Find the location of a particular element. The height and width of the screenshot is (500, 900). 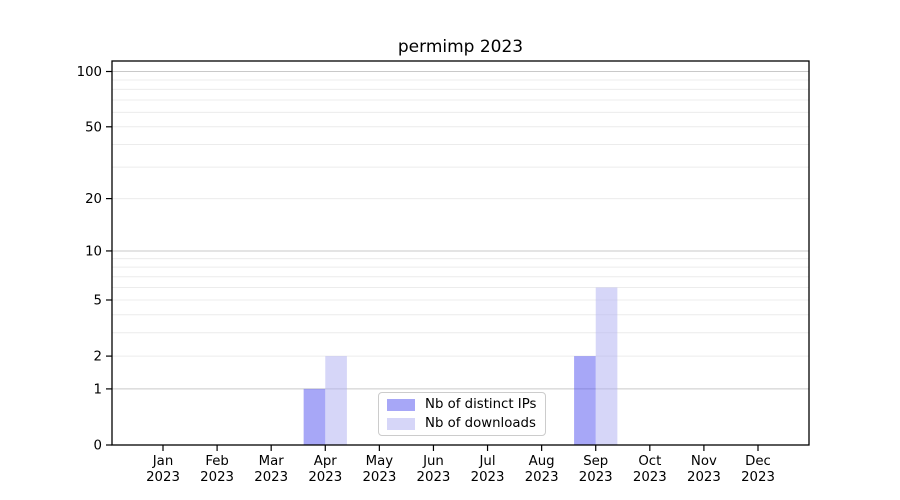

y-tick-label: 10 is located at coordinates (93, 251).